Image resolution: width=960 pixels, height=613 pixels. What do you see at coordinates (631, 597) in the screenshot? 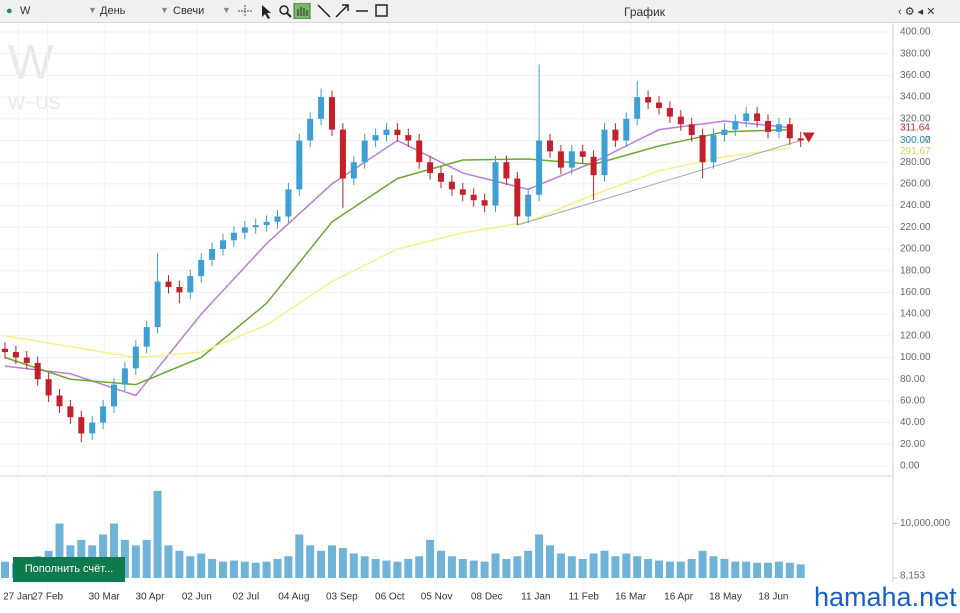
I see `x-tick-label: 16 Mar` at bounding box center [631, 597].